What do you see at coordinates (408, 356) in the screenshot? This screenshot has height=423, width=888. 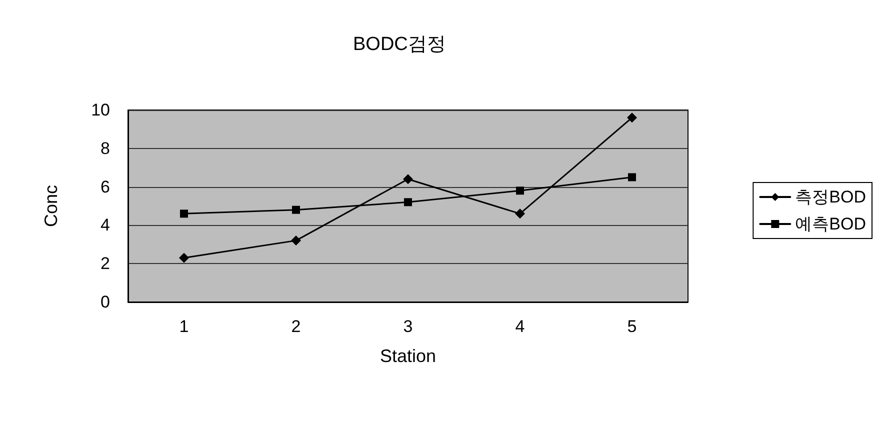 I see `x-axis-title: Station` at bounding box center [408, 356].